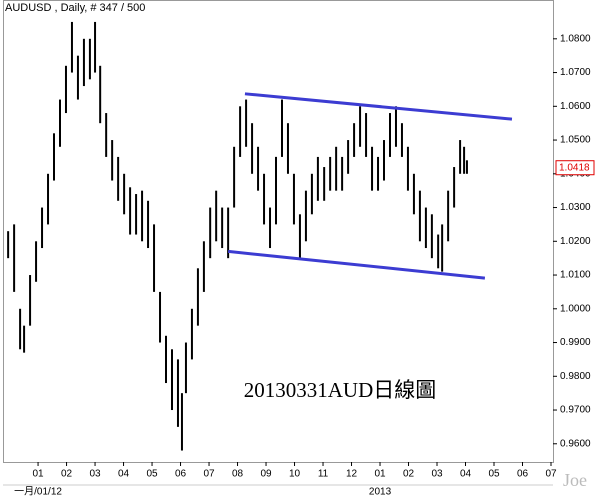 This screenshot has height=504, width=602. What do you see at coordinates (575, 72) in the screenshot?
I see `y-tick-label: 1.0700` at bounding box center [575, 72].